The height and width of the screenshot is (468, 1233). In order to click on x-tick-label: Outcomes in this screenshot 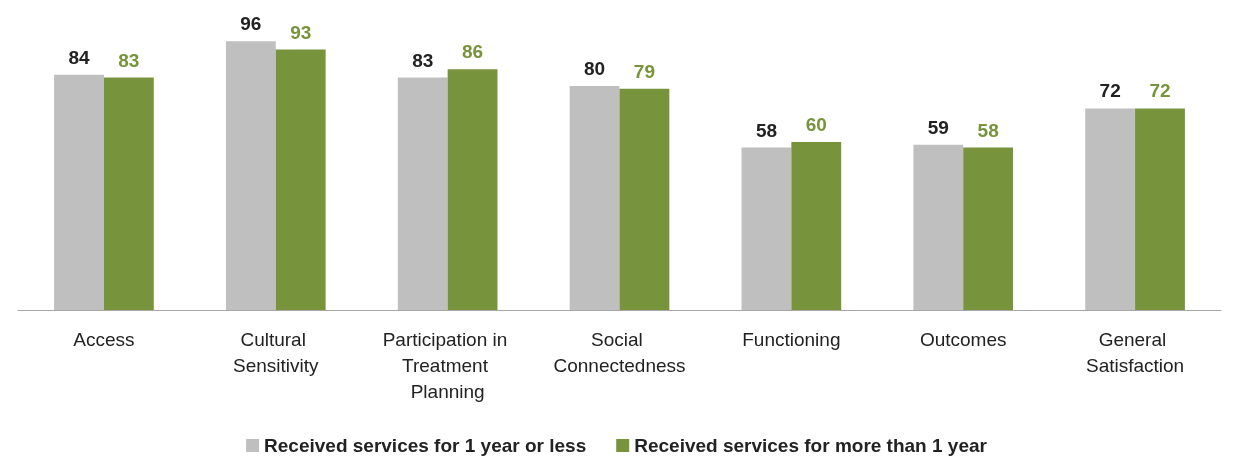, I will do `click(963, 339)`.